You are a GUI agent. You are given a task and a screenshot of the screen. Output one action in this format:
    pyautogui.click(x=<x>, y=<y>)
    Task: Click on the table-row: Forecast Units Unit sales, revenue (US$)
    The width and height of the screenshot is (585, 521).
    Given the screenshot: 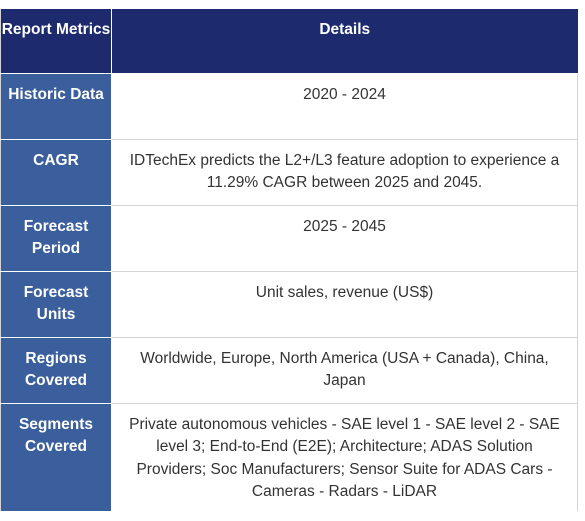 What is the action you would take?
    pyautogui.click(x=289, y=304)
    